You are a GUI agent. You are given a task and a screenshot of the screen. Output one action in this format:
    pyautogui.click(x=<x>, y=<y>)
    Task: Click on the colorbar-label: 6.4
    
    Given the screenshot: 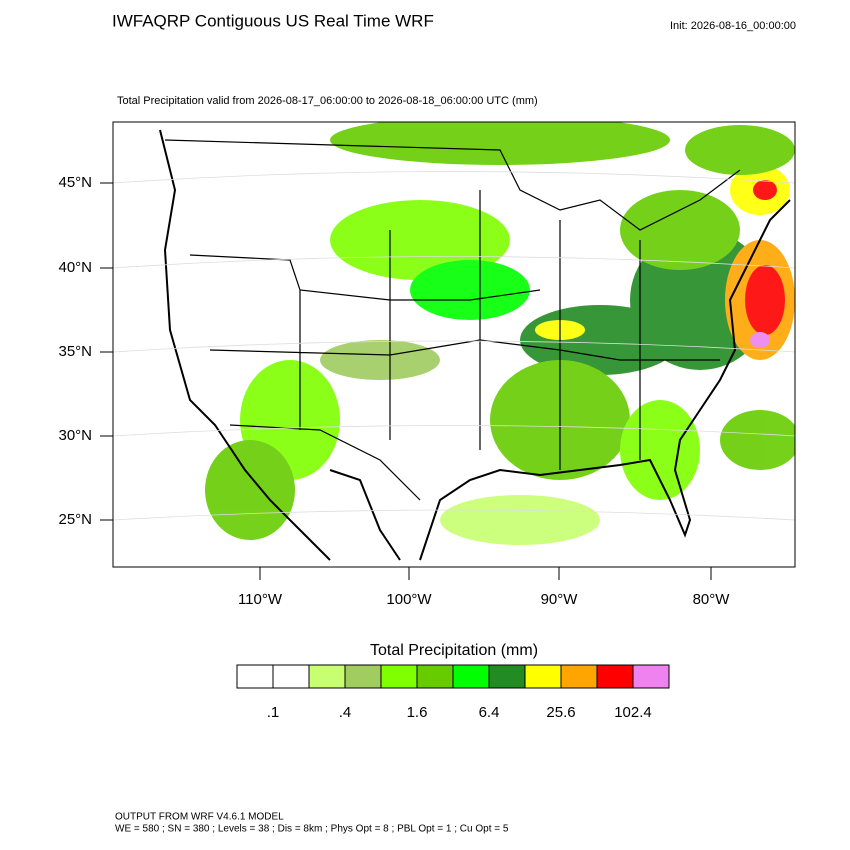 What is the action you would take?
    pyautogui.click(x=489, y=712)
    